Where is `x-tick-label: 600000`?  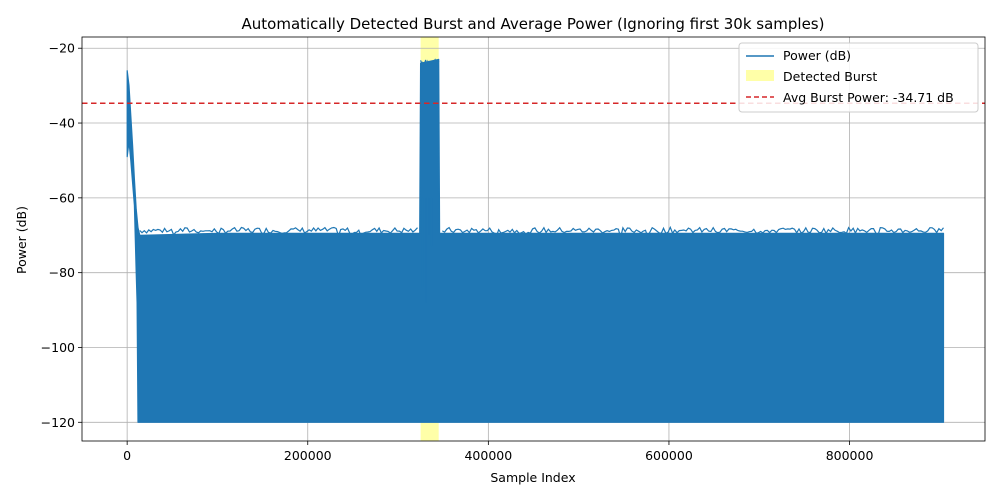
x-tick-label: 600000 is located at coordinates (669, 455).